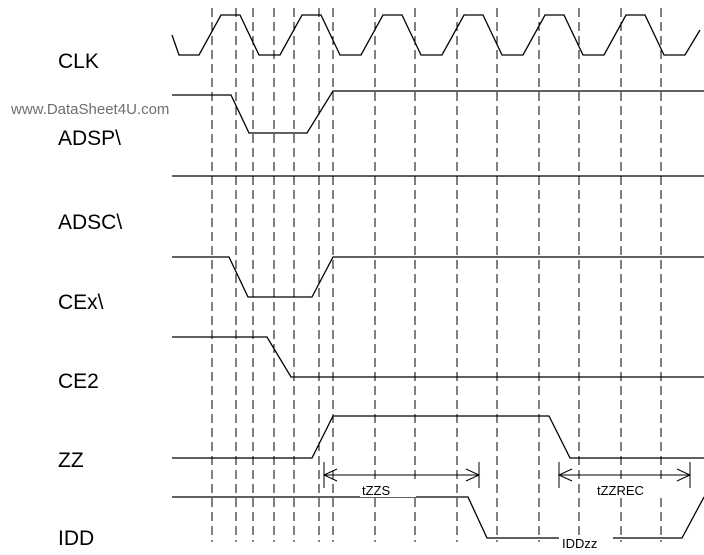 The image size is (704, 555). I want to click on tzzs-arrowhead-right, so click(473, 475).